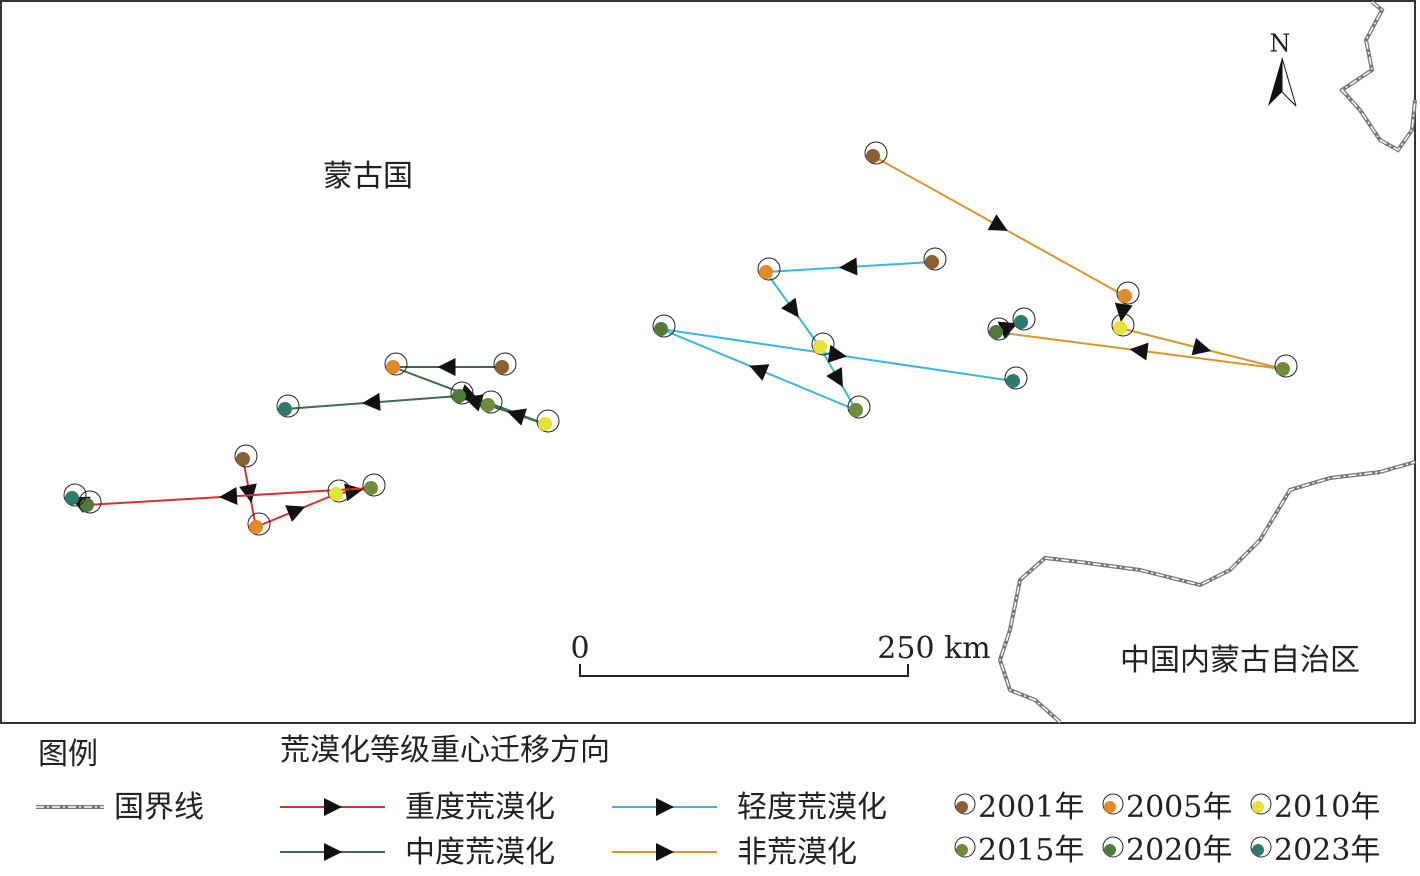 The image size is (1420, 876). What do you see at coordinates (480, 852) in the screenshot?
I see `legend-line-label: 中度荒漠化` at bounding box center [480, 852].